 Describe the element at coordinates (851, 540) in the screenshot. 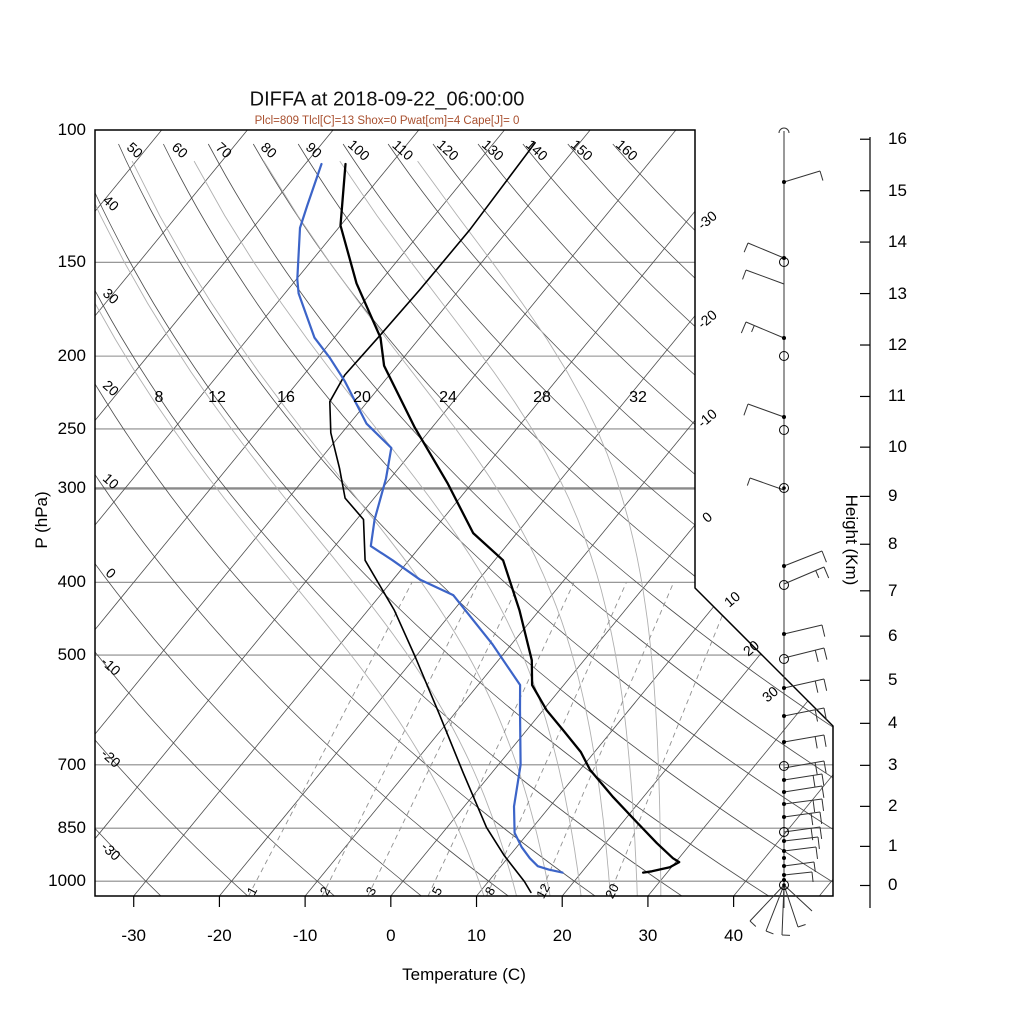

I see `height-axis-title: Height (Km)` at that location.